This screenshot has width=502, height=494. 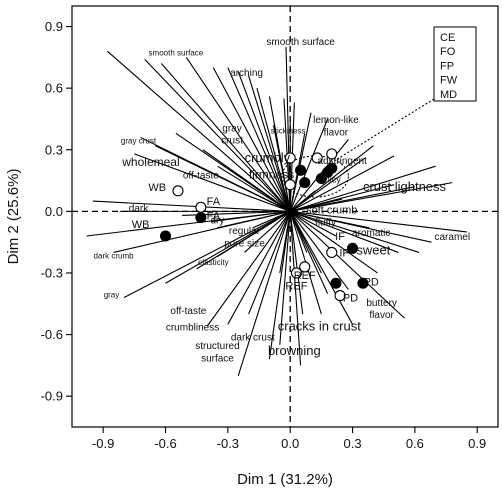 What do you see at coordinates (381, 315) in the screenshot?
I see `variable-label-30: flavor` at bounding box center [381, 315].